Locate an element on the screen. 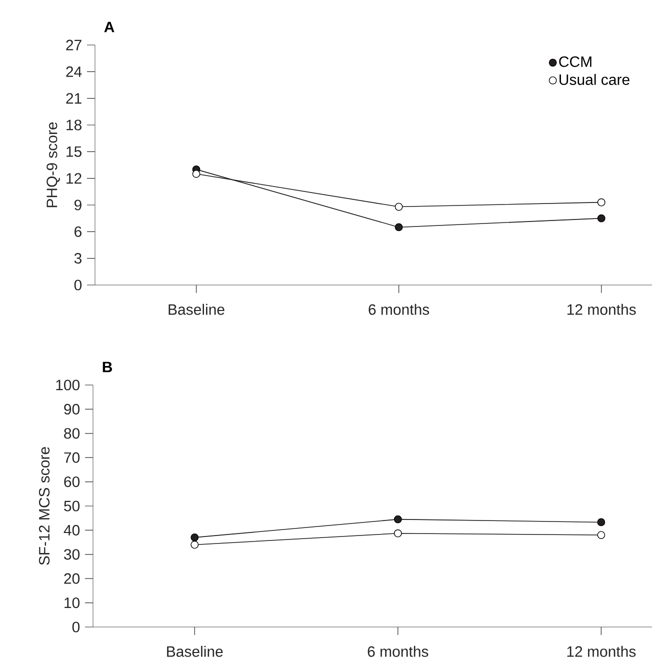  y-tick-label: 50 is located at coordinates (72, 506).